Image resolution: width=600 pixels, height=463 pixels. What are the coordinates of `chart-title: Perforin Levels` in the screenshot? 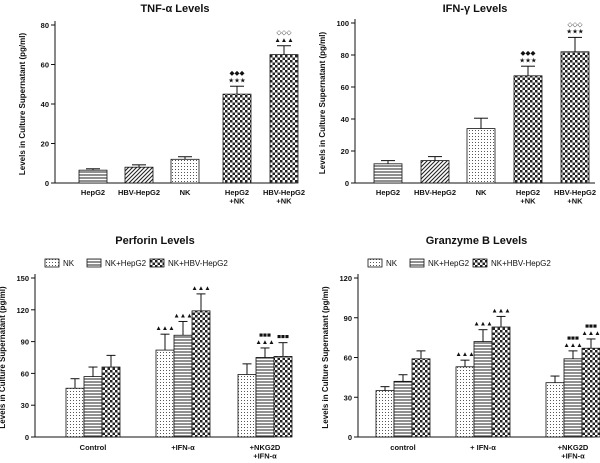 It's located at (154, 241).